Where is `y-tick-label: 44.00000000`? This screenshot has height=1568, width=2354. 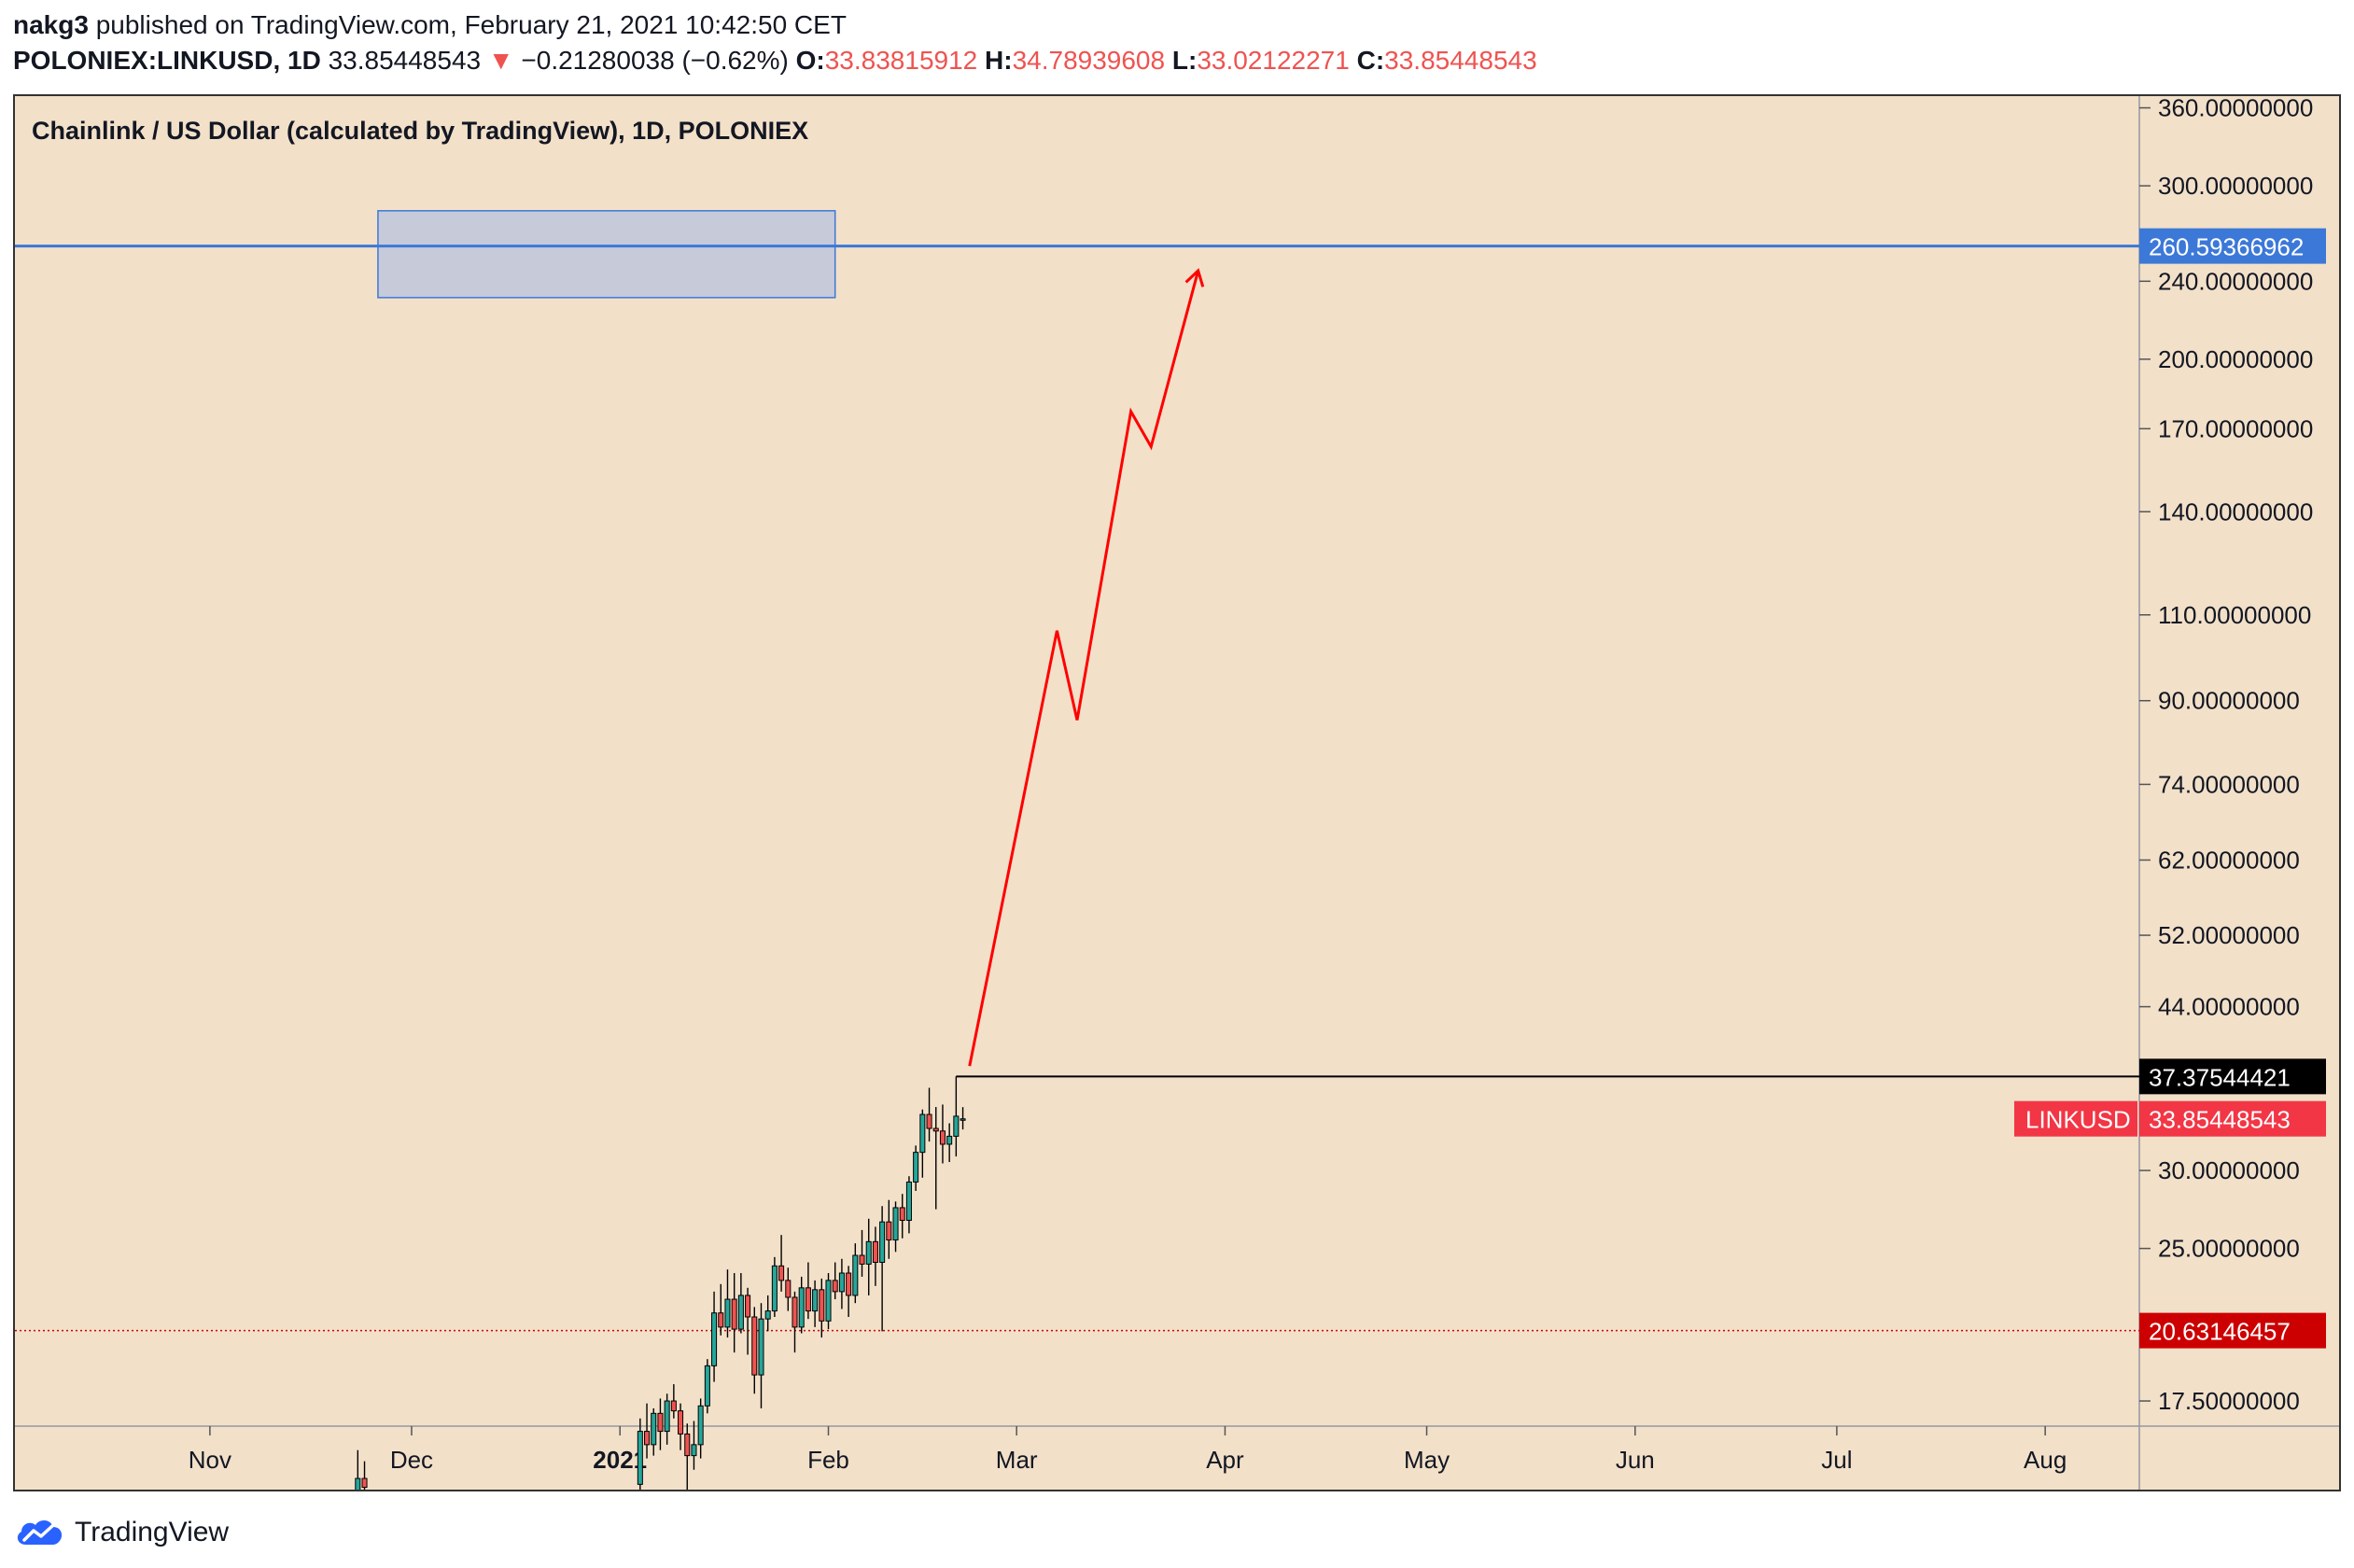 y-tick-label: 44.00000000 is located at coordinates (2229, 1007).